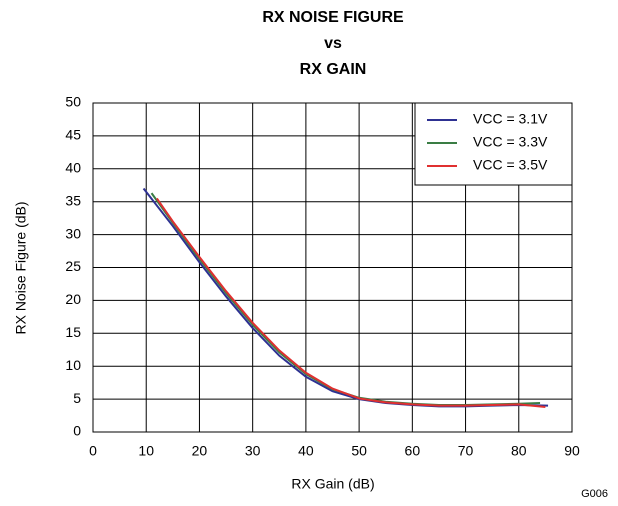 The width and height of the screenshot is (618, 506). I want to click on y-tick-label: 15, so click(73, 332).